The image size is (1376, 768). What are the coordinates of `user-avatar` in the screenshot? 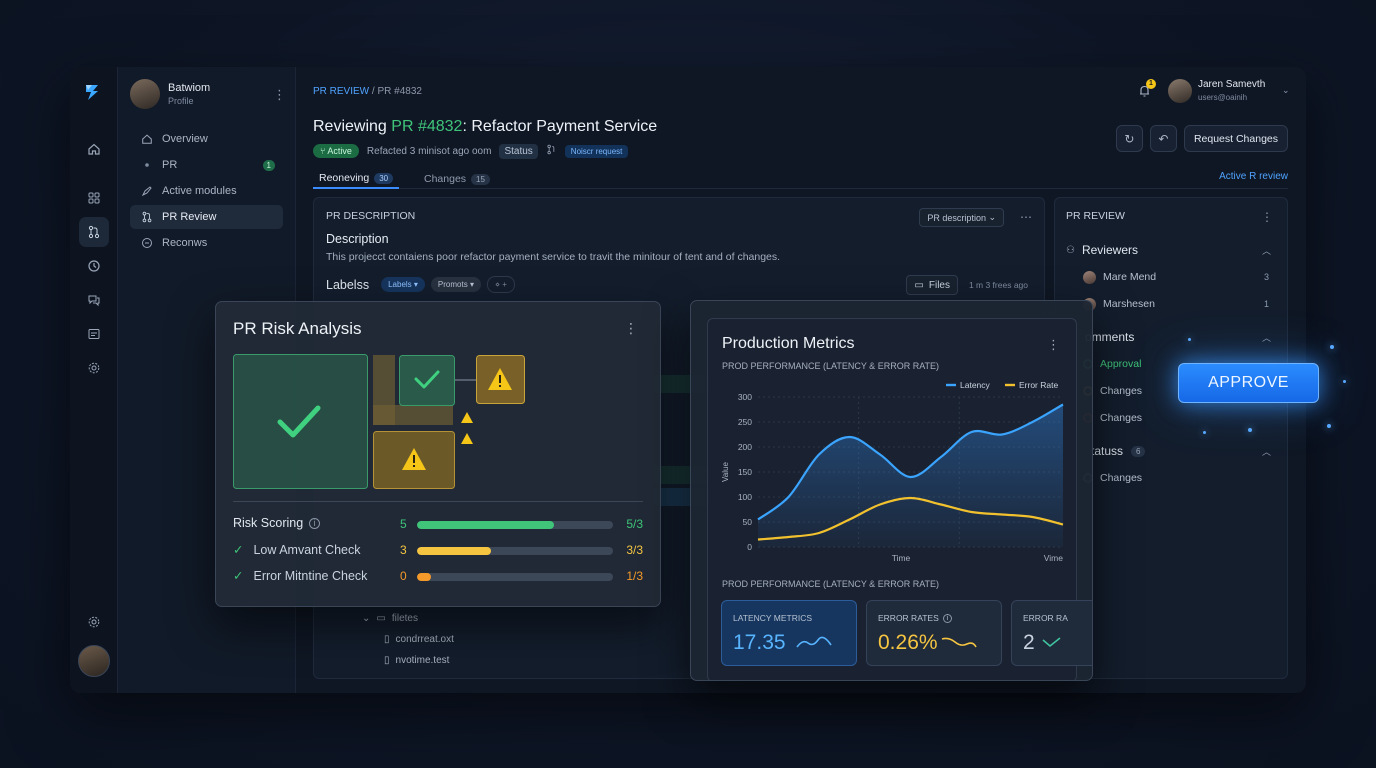 It's located at (1180, 91).